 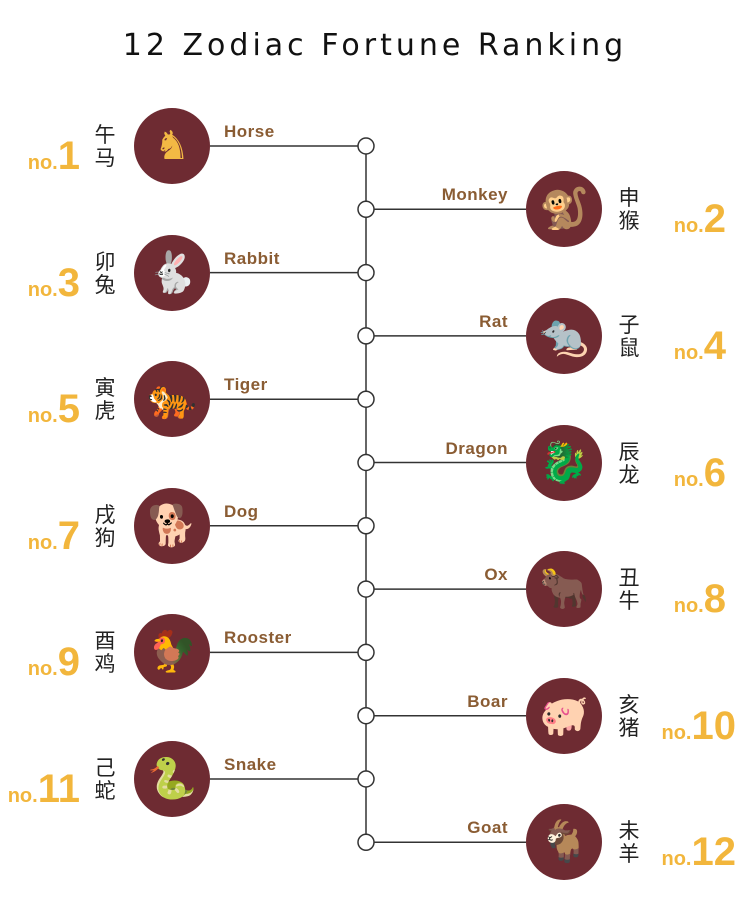 I want to click on rat-medallion: 🐀, so click(x=564, y=335).